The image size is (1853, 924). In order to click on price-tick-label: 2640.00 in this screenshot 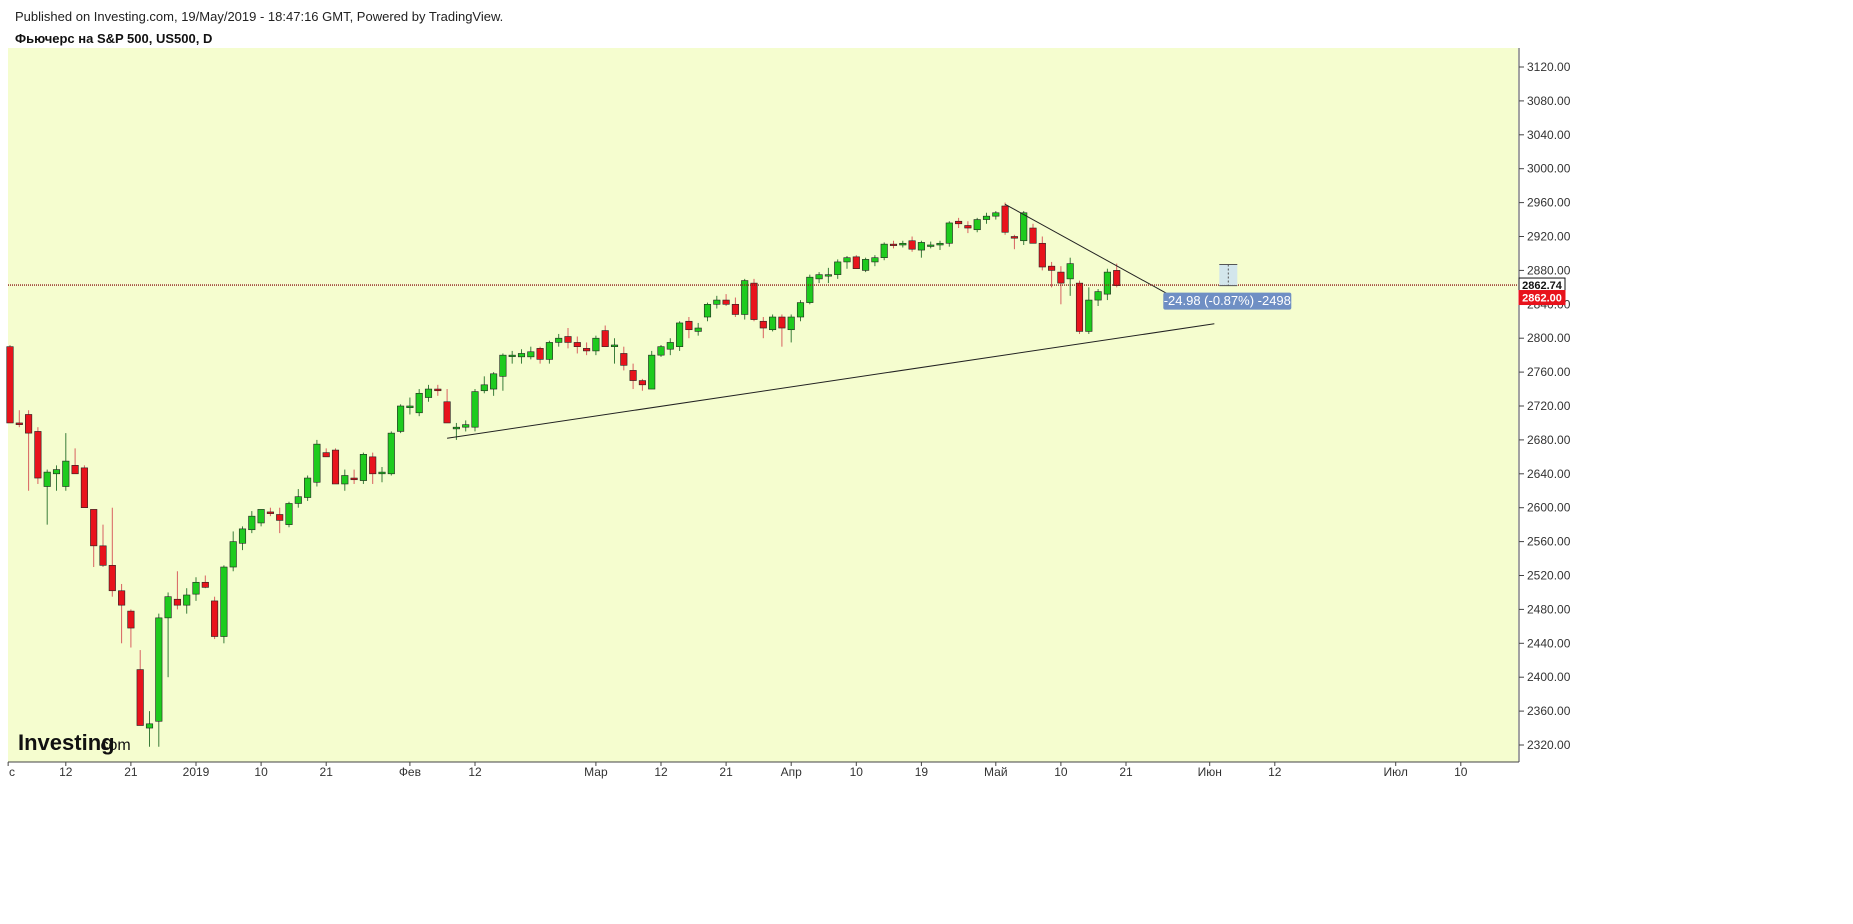, I will do `click(1549, 474)`.